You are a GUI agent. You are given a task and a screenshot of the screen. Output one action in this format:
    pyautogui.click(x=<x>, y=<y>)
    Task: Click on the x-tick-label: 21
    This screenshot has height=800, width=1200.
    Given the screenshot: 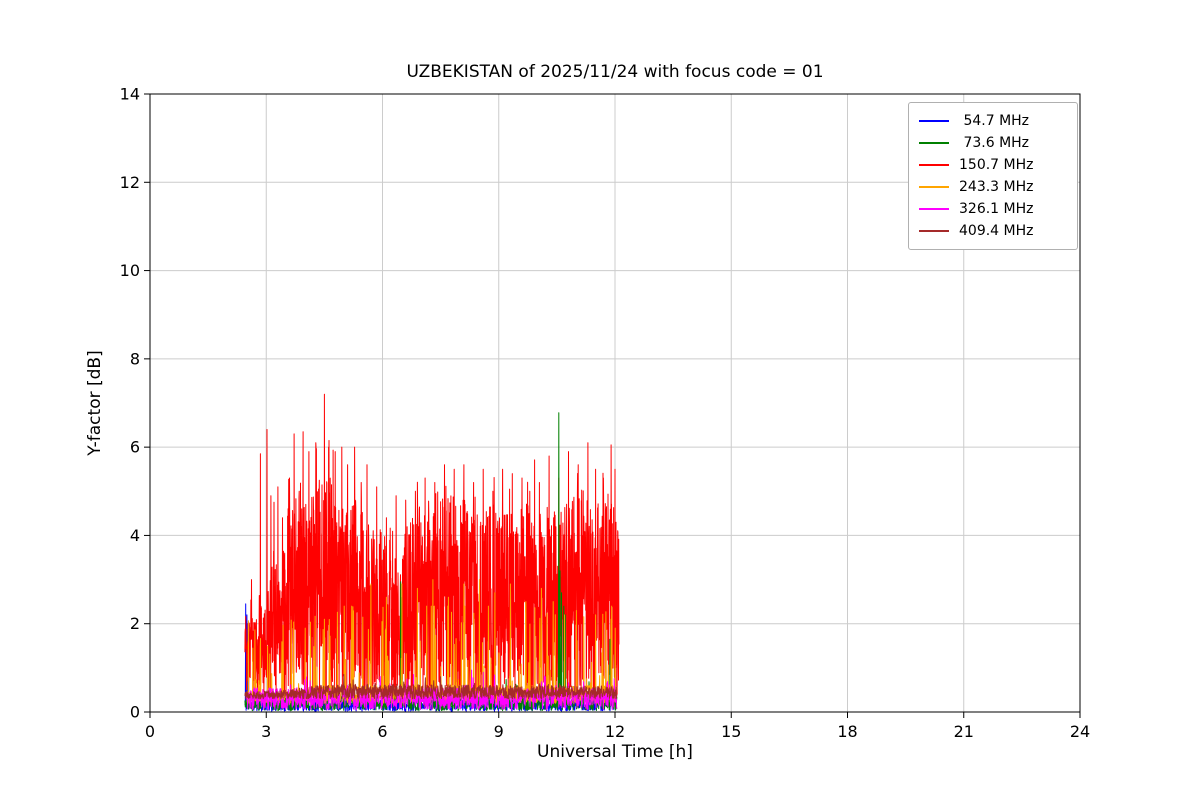 What is the action you would take?
    pyautogui.click(x=964, y=731)
    